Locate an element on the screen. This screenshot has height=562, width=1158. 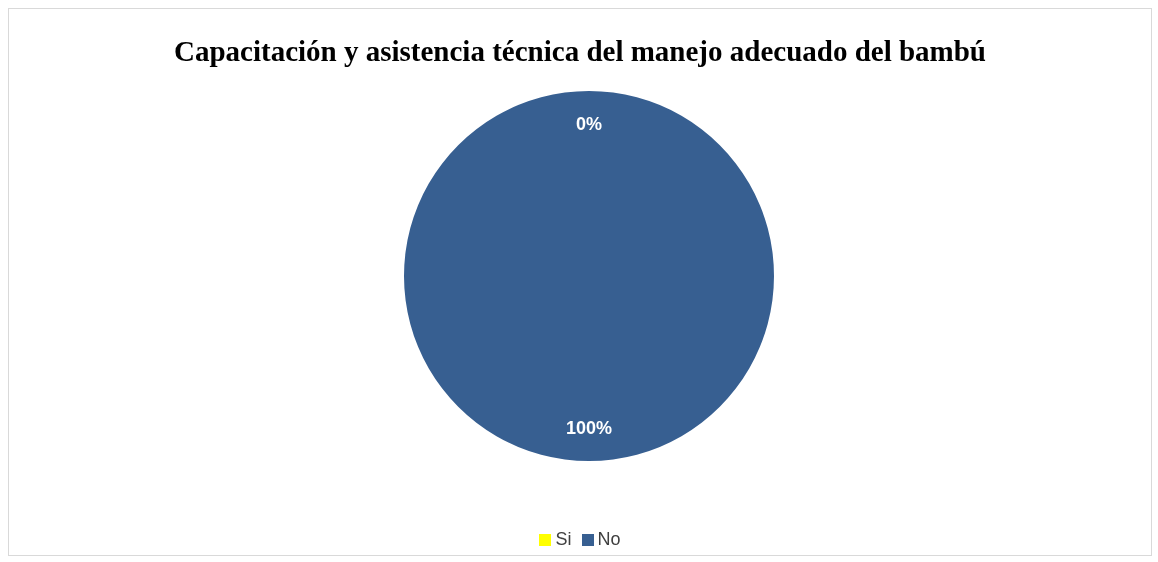
data-label: 100% is located at coordinates (589, 427).